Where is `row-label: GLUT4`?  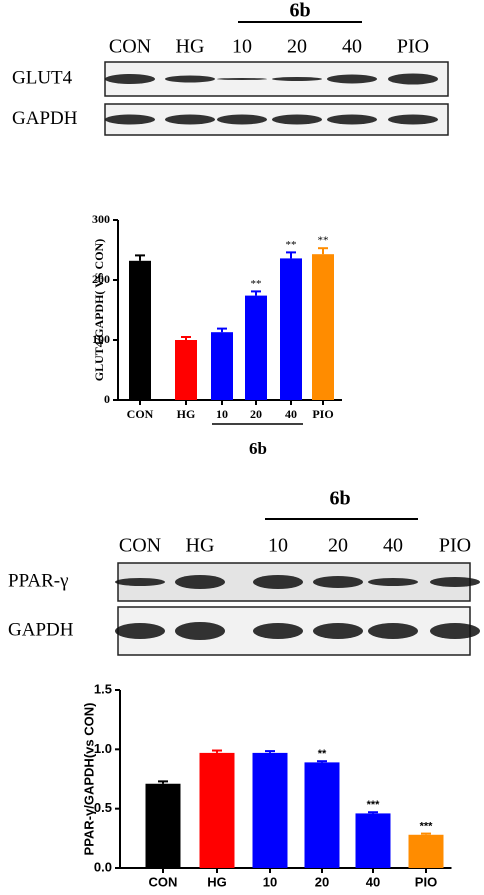 row-label: GLUT4 is located at coordinates (42, 77).